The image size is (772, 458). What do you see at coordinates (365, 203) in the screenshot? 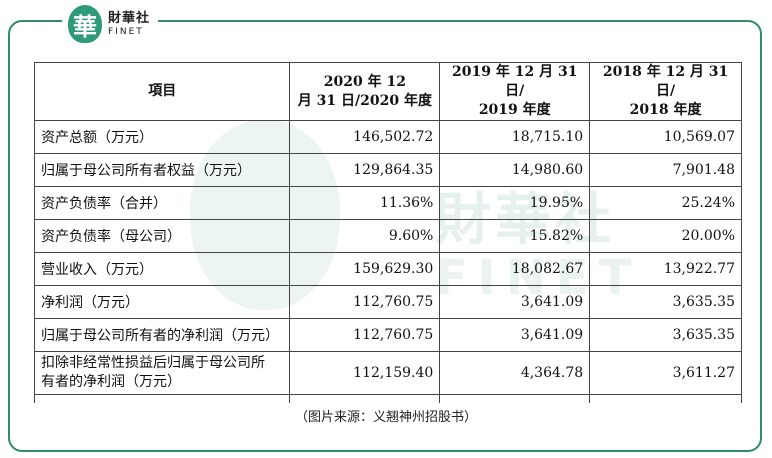
I see `value-2020: 11.36%` at bounding box center [365, 203].